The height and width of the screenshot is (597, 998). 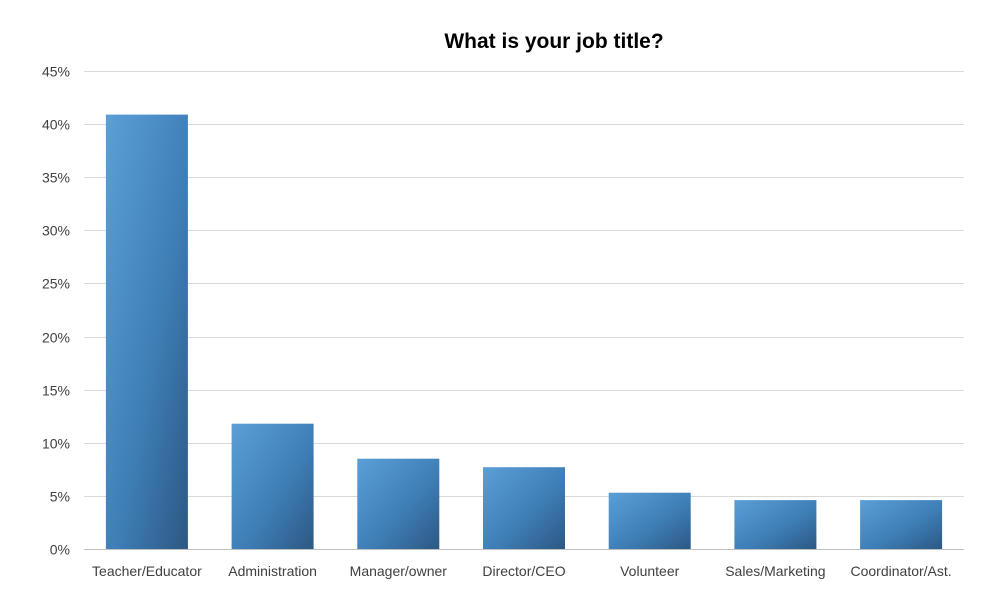 I want to click on x-tick-label: Volunteer, so click(x=649, y=571).